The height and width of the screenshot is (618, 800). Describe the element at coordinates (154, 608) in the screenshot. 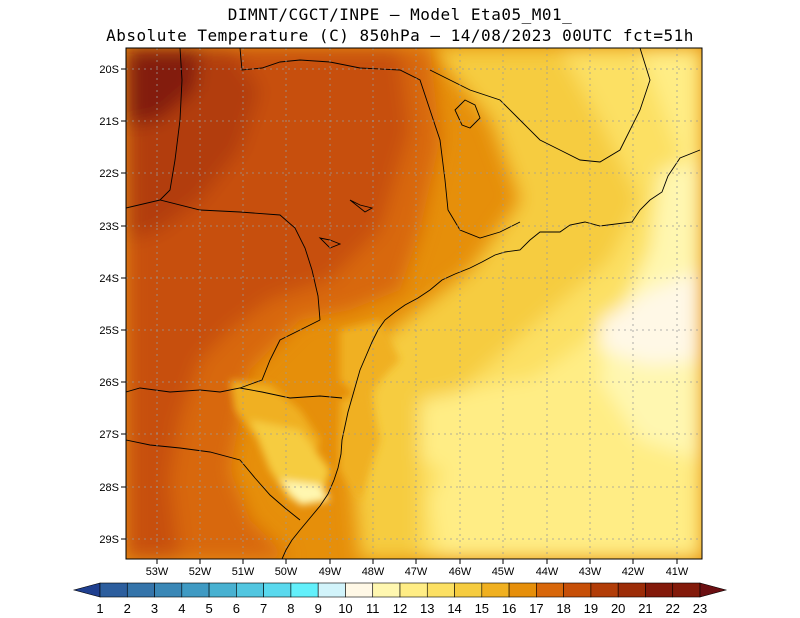

I see `colorbar-label: 3` at that location.